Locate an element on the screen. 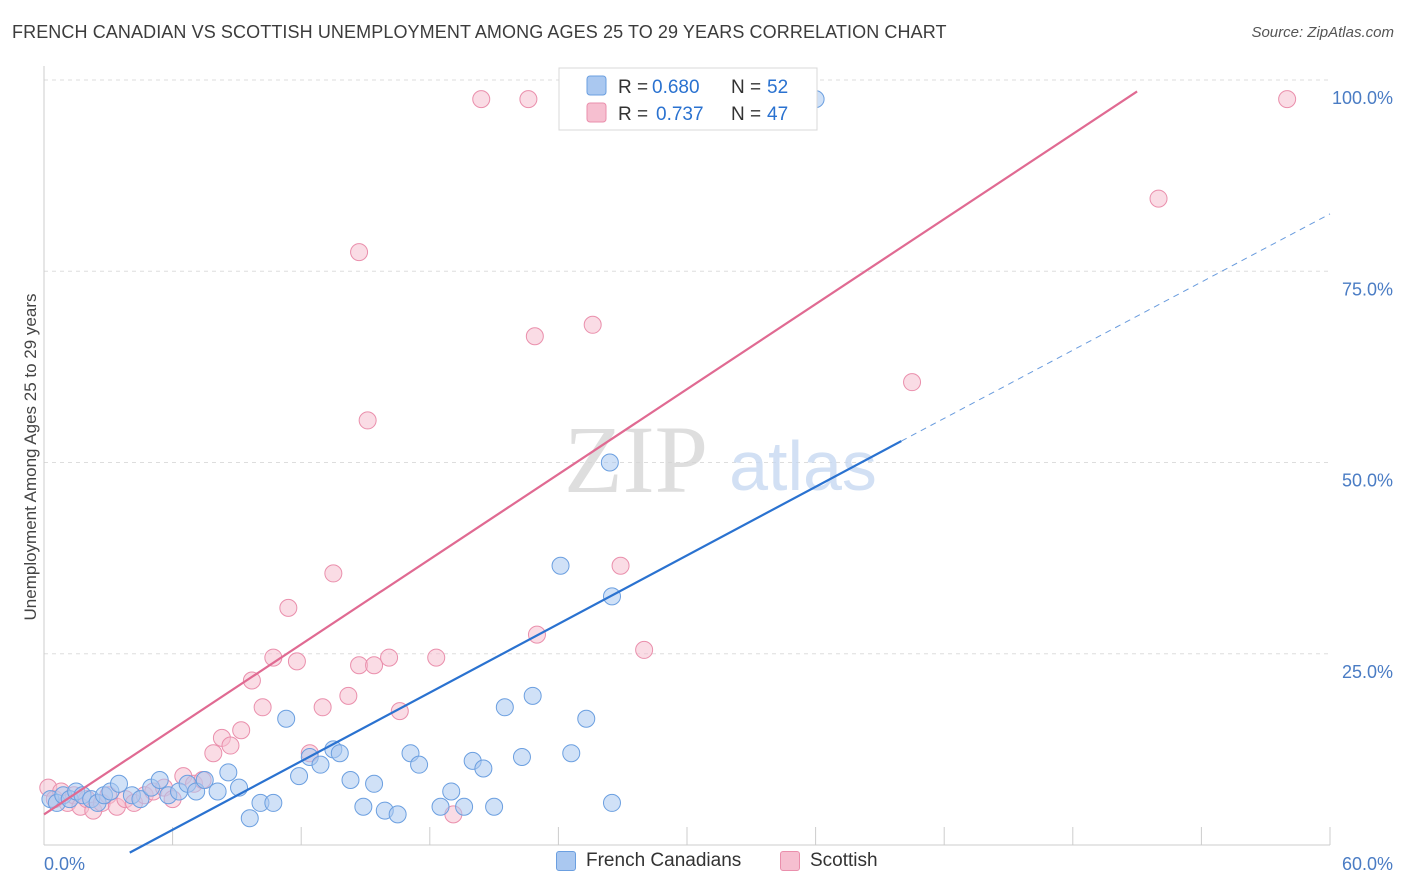  legend-pink-r-value: 0.737 is located at coordinates (680, 114).